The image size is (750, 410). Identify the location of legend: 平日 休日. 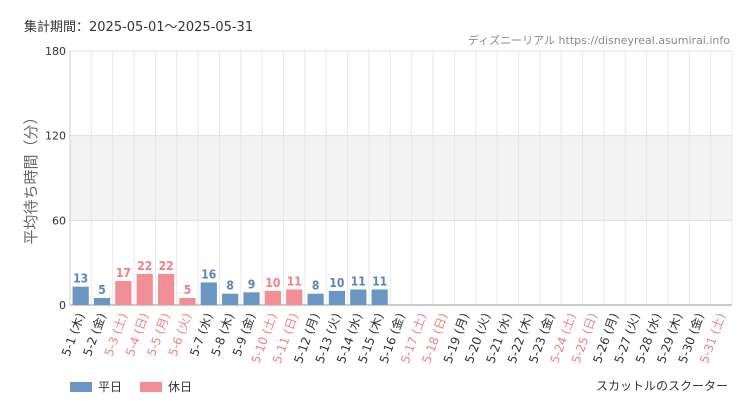
(131, 386).